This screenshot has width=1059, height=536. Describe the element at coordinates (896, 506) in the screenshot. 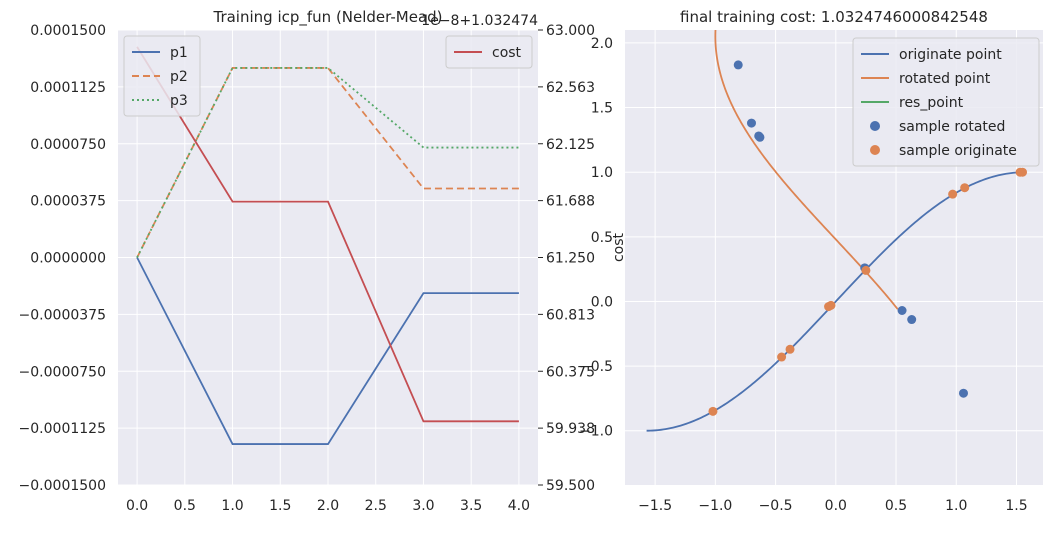

I see `right-x-tick-label: 0.5` at that location.